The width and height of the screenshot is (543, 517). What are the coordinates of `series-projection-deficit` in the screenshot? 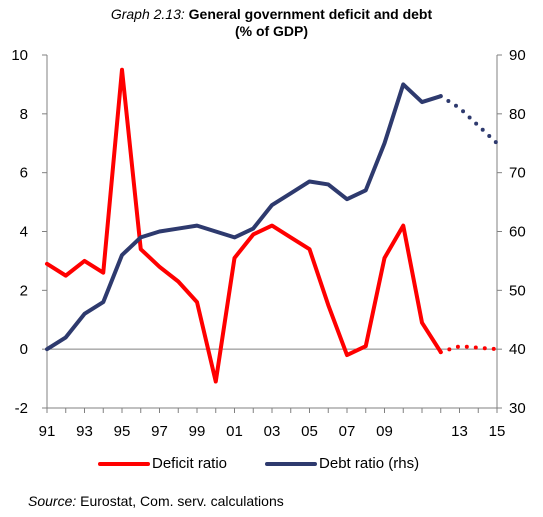 It's located at (468, 349).